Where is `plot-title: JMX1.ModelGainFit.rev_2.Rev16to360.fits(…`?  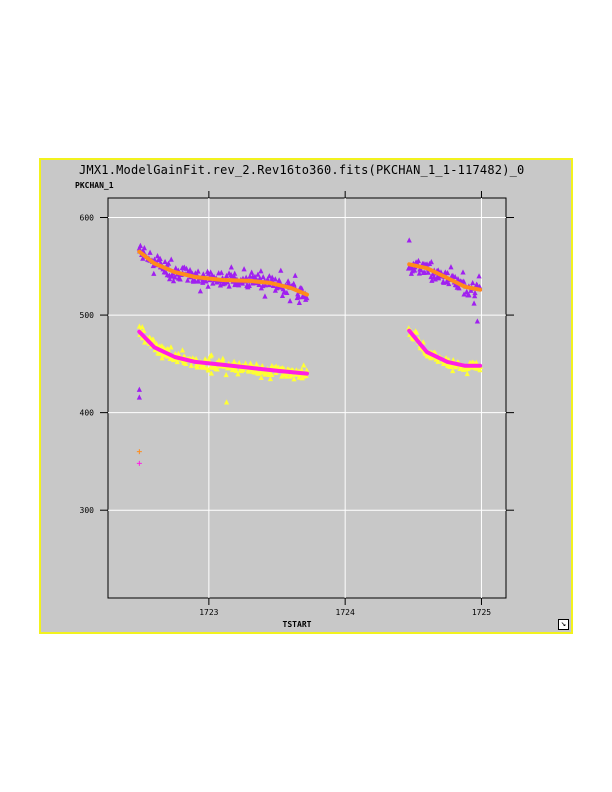 plot-title: JMX1.ModelGainFit.rev_2.Rev16to360.fits(… is located at coordinates (302, 170).